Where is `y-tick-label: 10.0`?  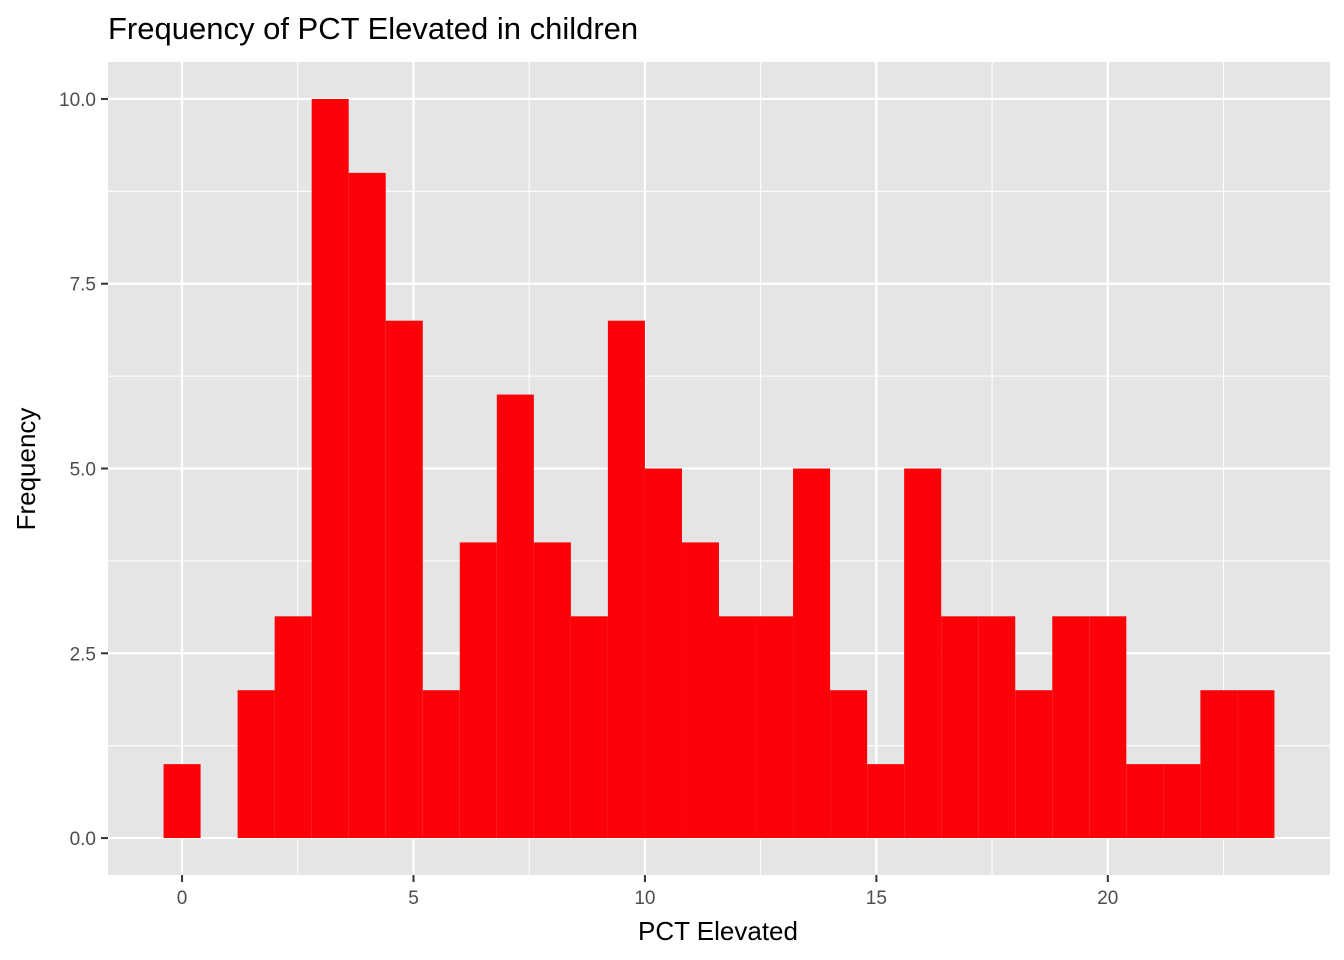 y-tick-label: 10.0 is located at coordinates (77, 100).